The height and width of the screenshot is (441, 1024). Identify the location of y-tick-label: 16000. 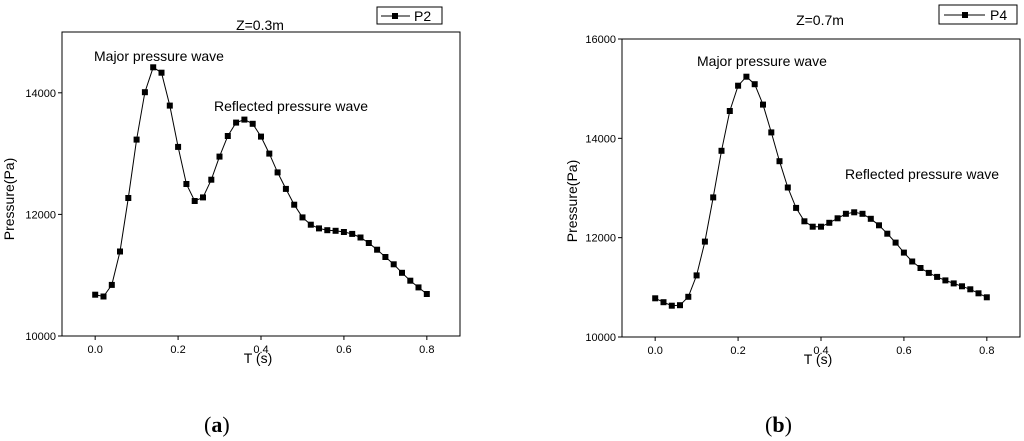
(600, 40).